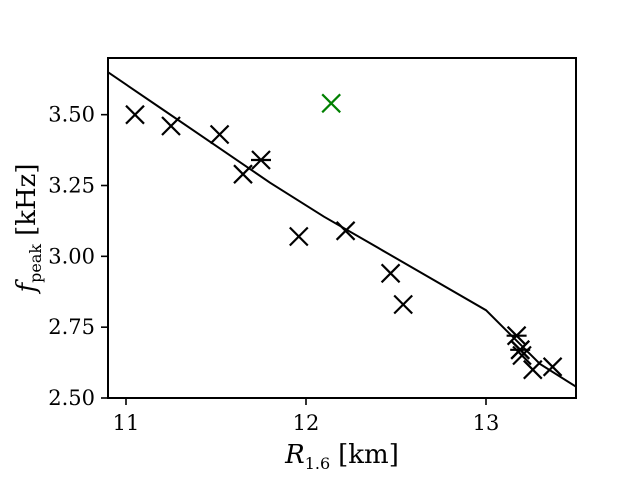 This screenshot has height=480, width=640. What do you see at coordinates (171, 126) in the screenshot?
I see `x-marker-s0-p1` at bounding box center [171, 126].